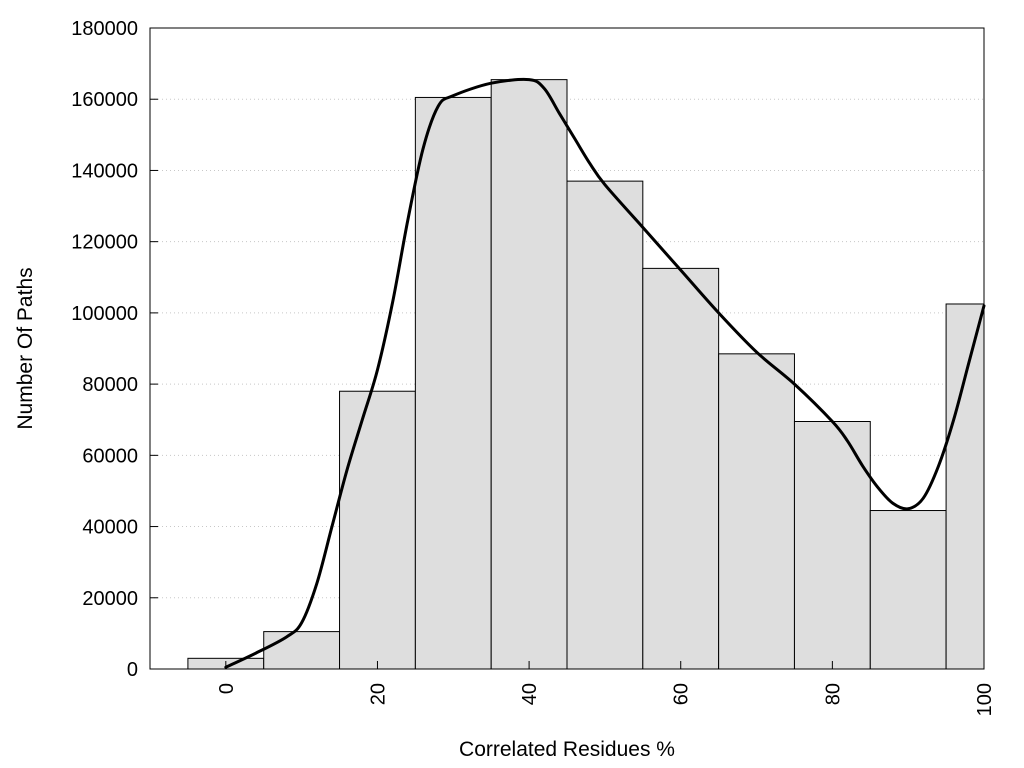  Describe the element at coordinates (110, 528) in the screenshot. I see `y-tick-label: 40000` at that location.